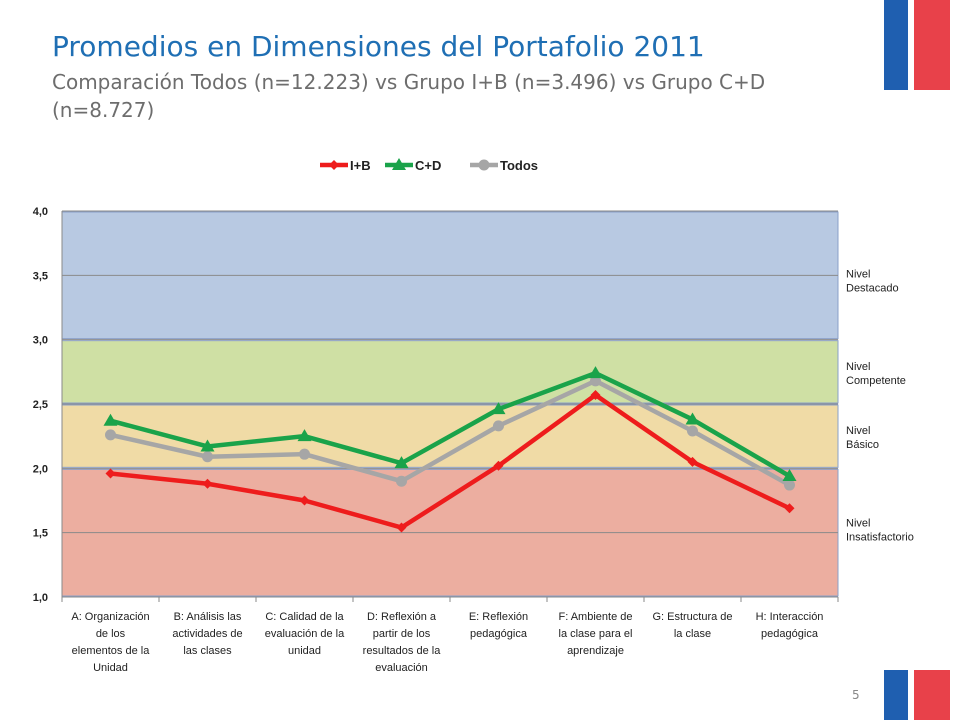 The image size is (960, 720). Describe the element at coordinates (692, 625) in the screenshot. I see `x-category-label: G: Estructura de la clase` at that location.